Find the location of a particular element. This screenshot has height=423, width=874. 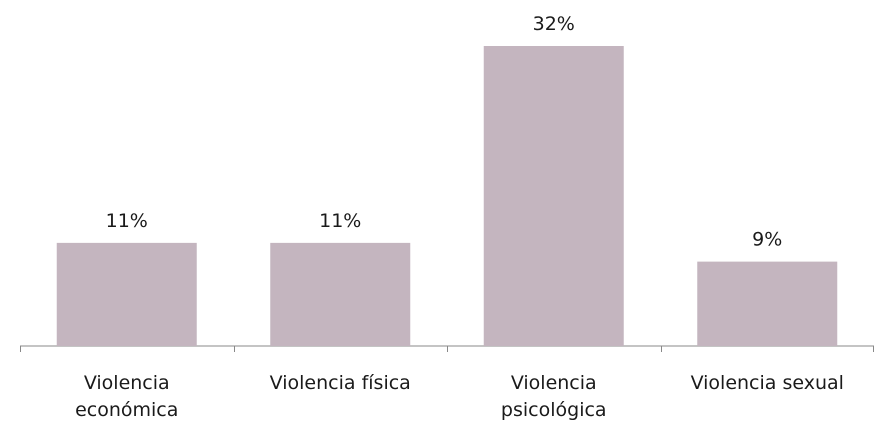

category-label: Violencia económica is located at coordinates (126, 396).